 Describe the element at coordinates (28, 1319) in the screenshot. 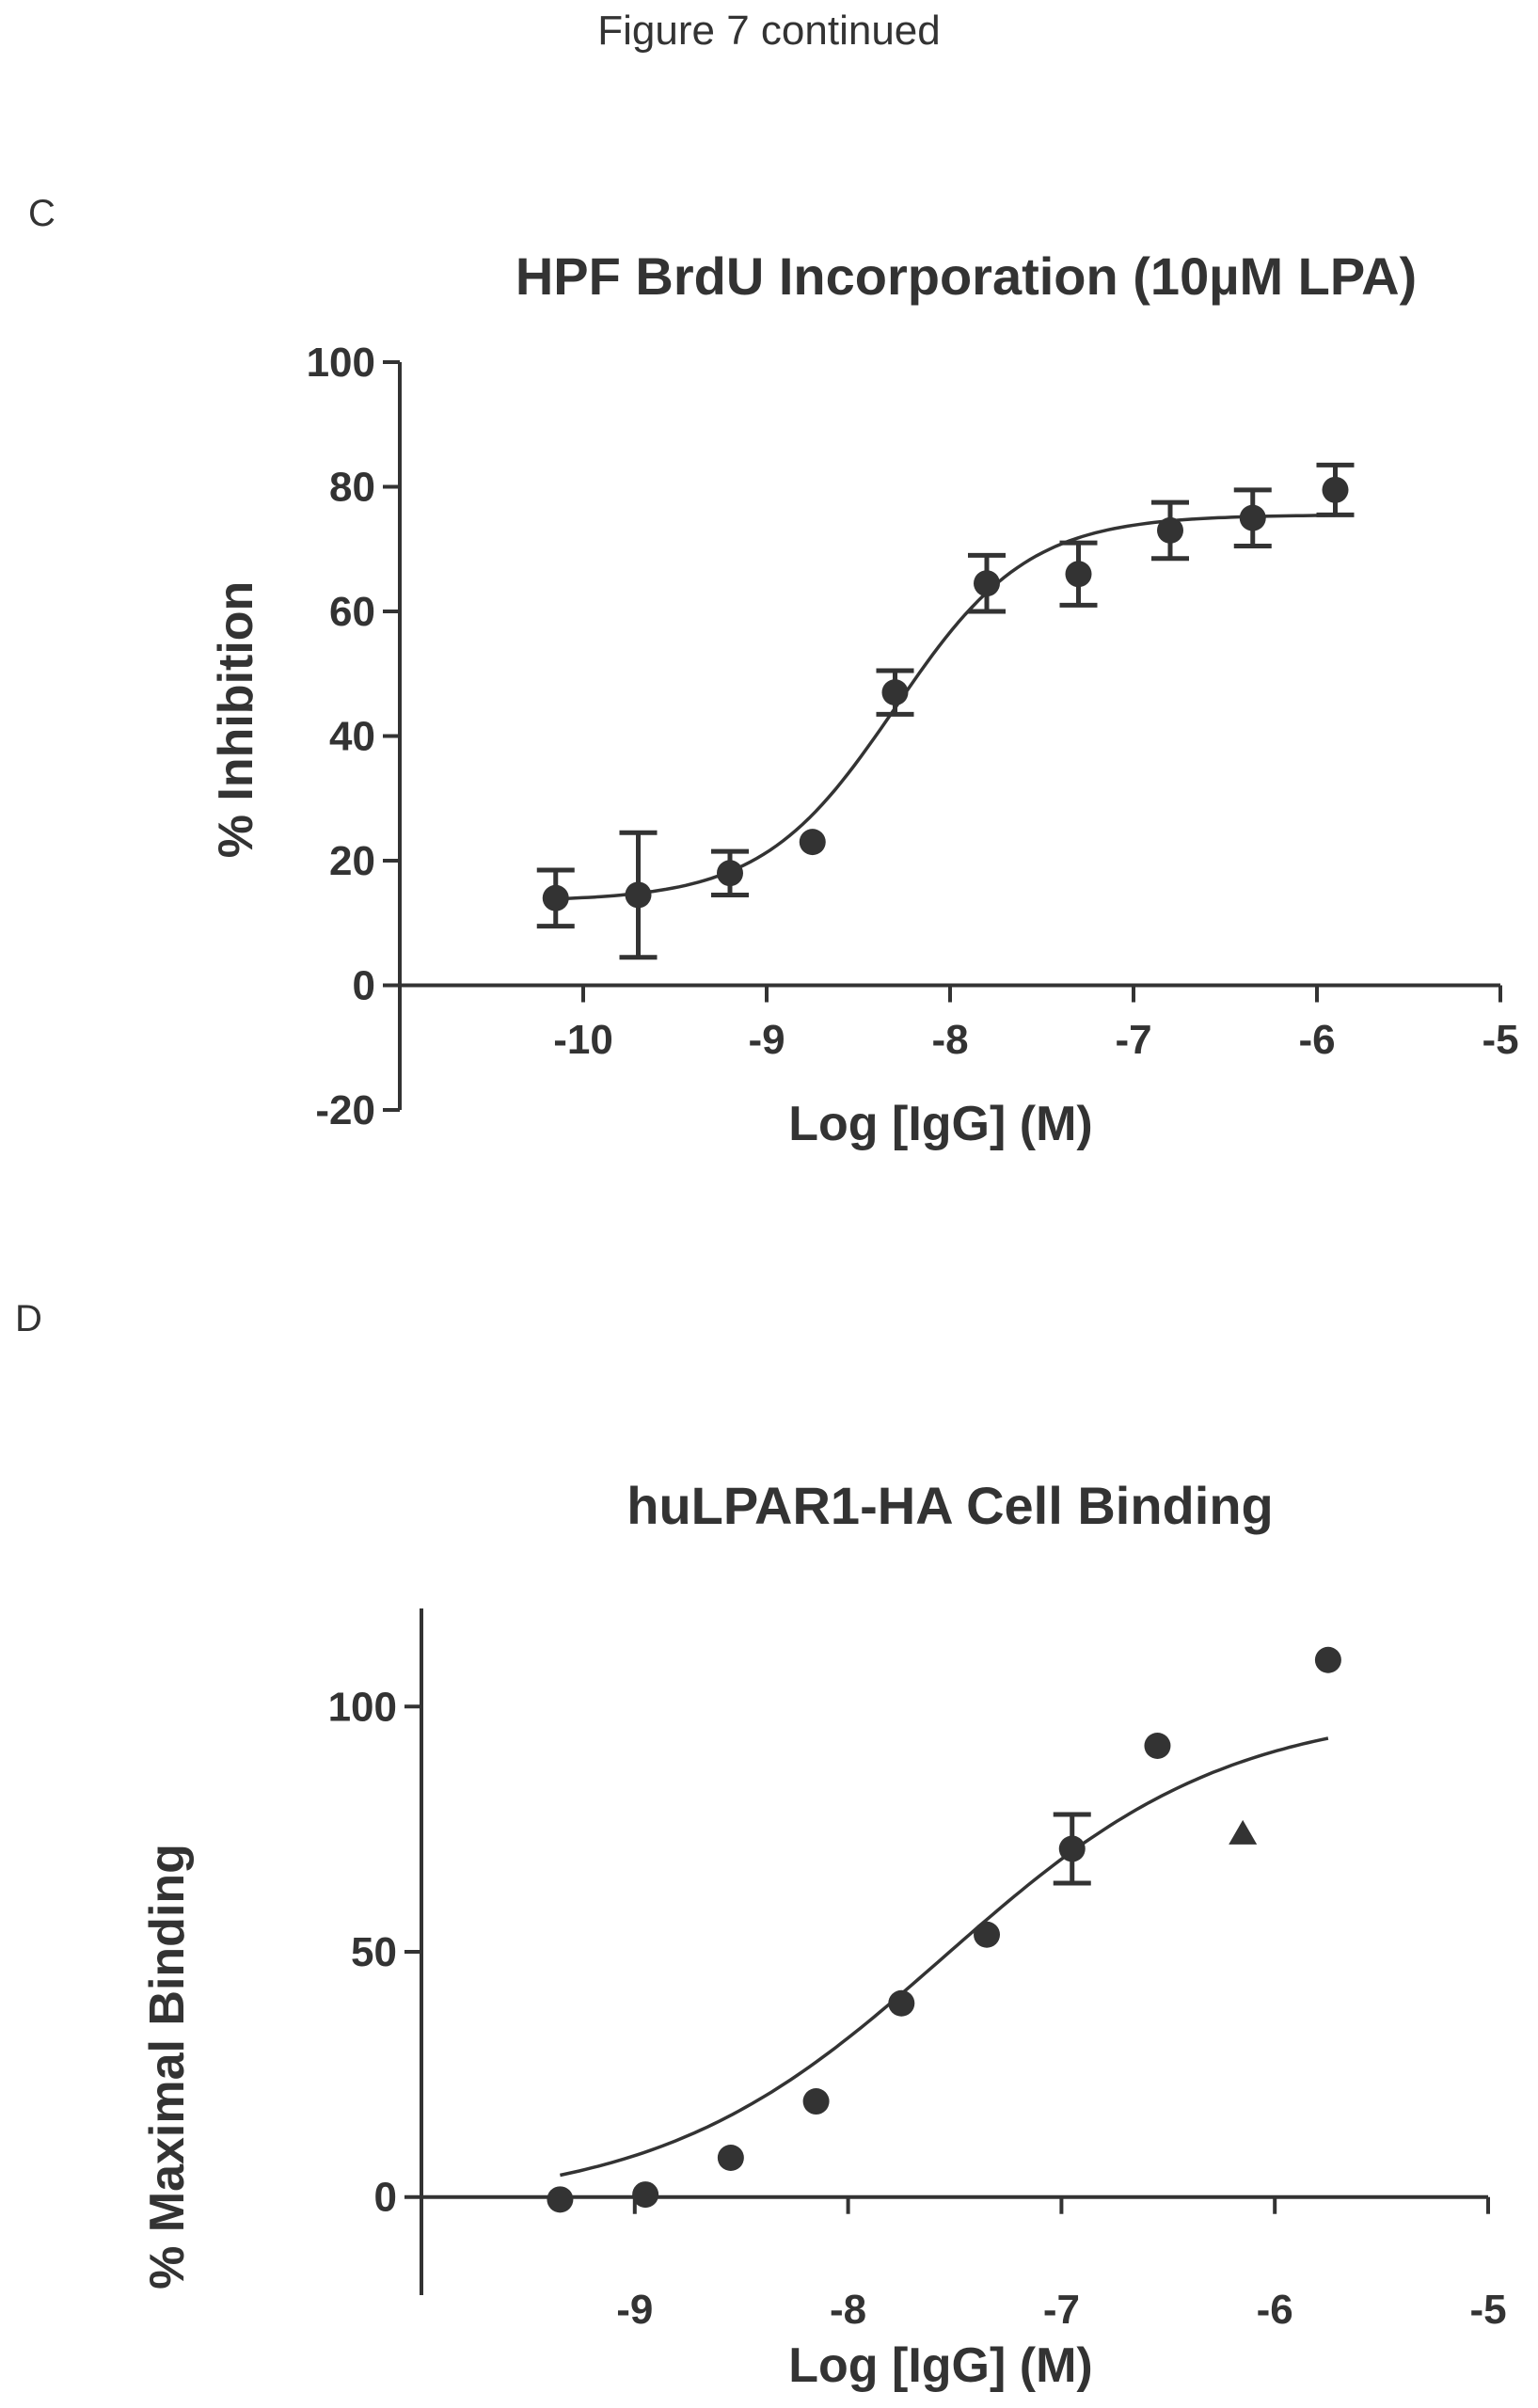

I see `panel-label-d: D` at that location.